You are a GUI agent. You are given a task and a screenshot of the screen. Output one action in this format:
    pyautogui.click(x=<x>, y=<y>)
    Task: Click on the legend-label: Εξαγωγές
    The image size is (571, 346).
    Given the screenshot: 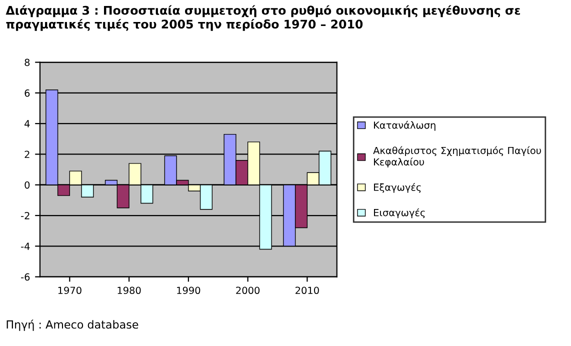 What is the action you would take?
    pyautogui.click(x=397, y=187)
    